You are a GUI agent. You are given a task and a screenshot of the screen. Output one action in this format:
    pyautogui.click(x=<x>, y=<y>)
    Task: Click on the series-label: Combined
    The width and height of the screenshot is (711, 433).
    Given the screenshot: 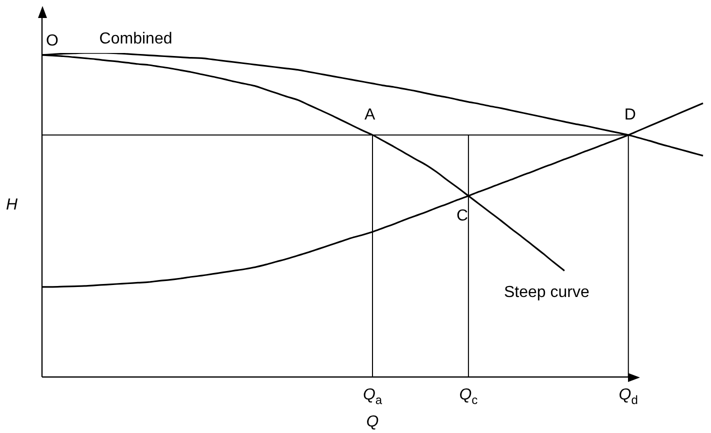 What is the action you would take?
    pyautogui.click(x=135, y=39)
    